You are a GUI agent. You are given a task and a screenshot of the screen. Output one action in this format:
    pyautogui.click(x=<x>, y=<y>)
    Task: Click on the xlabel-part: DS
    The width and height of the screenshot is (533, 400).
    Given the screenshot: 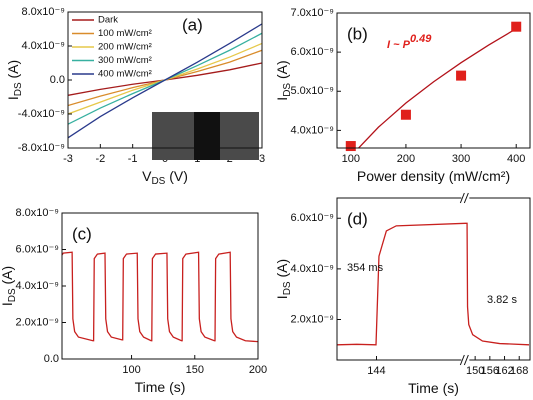 What is the action you would take?
    pyautogui.click(x=158, y=181)
    